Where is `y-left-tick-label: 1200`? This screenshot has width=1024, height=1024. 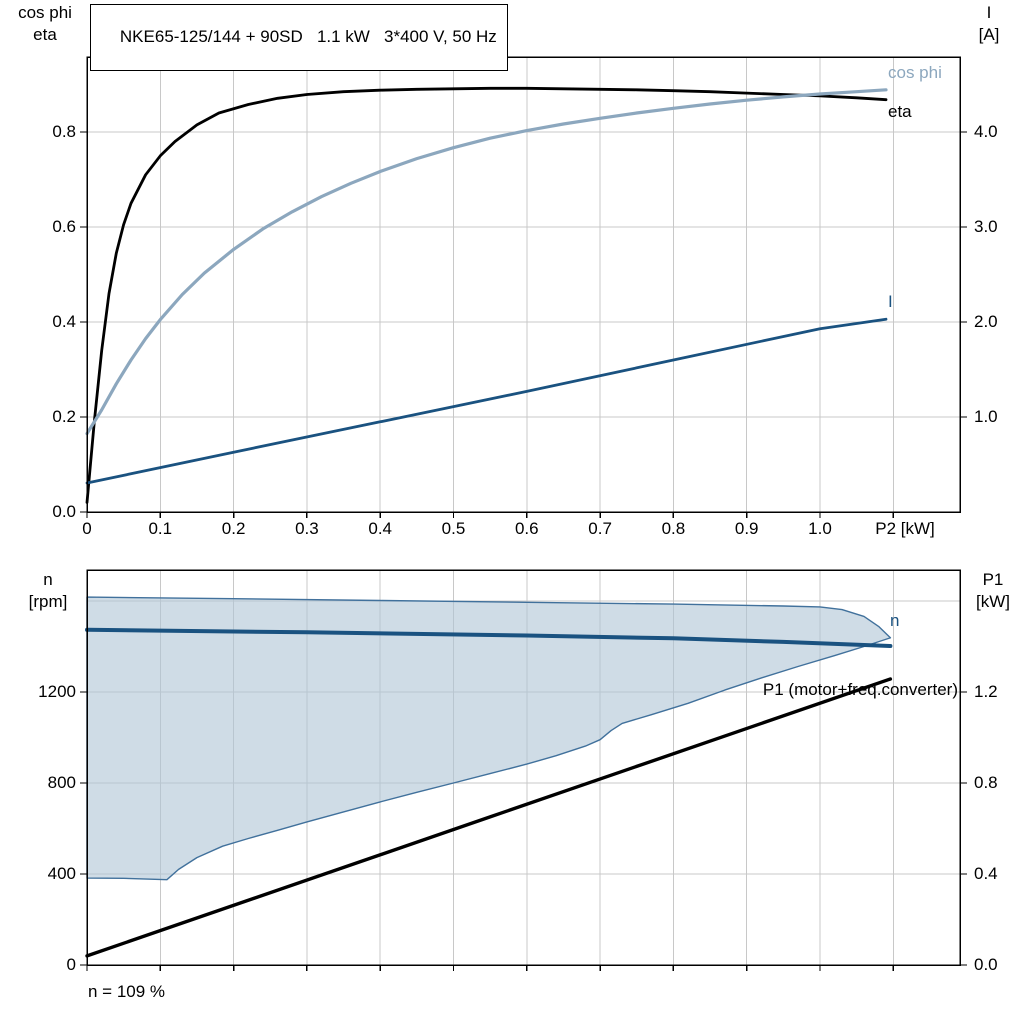 y-left-tick-label: 1200 is located at coordinates (57, 691).